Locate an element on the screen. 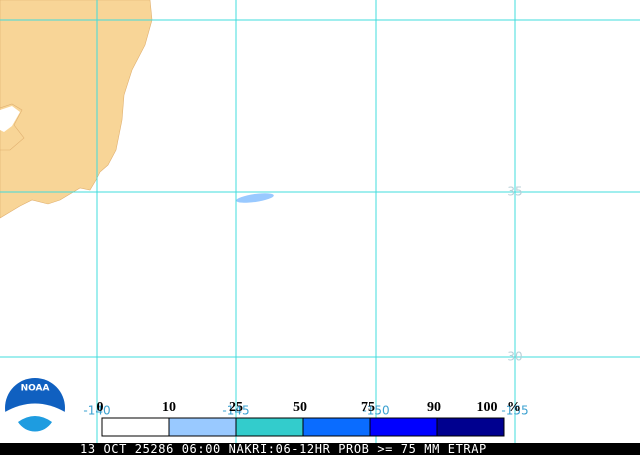 The width and height of the screenshot is (640, 455). lon-labels: -140 -145 -150 -155 is located at coordinates (305, 411).